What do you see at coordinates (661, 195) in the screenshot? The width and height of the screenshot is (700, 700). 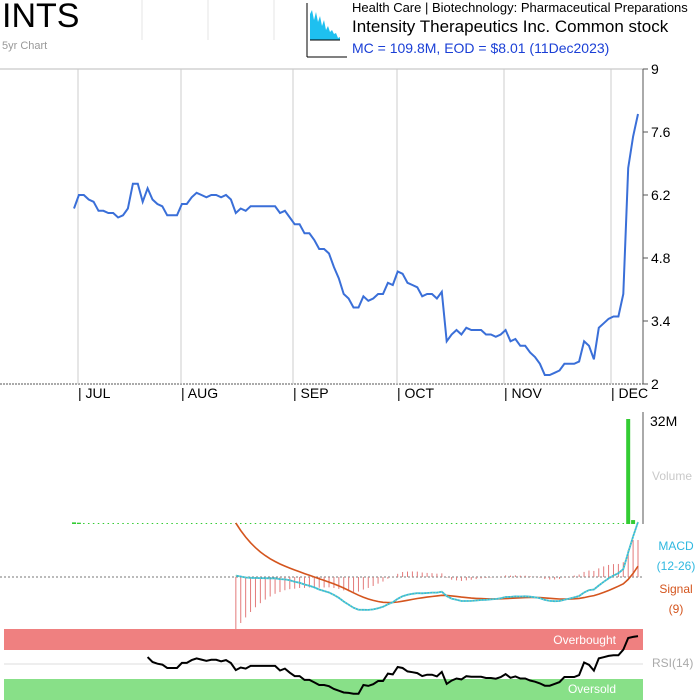 I see `price-y-tick-label: 6.2` at bounding box center [661, 195].